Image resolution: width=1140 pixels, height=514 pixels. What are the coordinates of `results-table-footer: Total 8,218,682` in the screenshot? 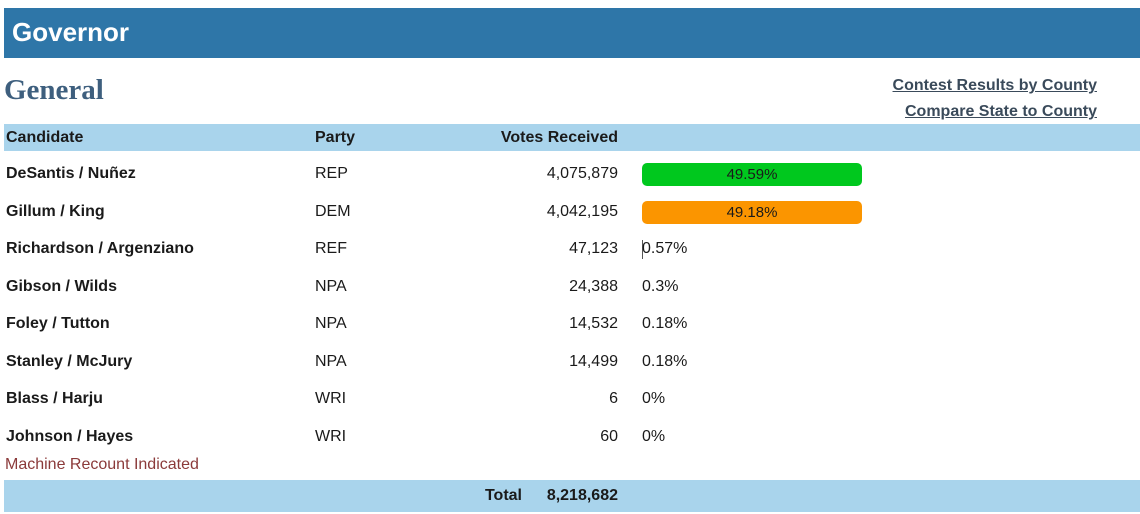 It's located at (572, 496).